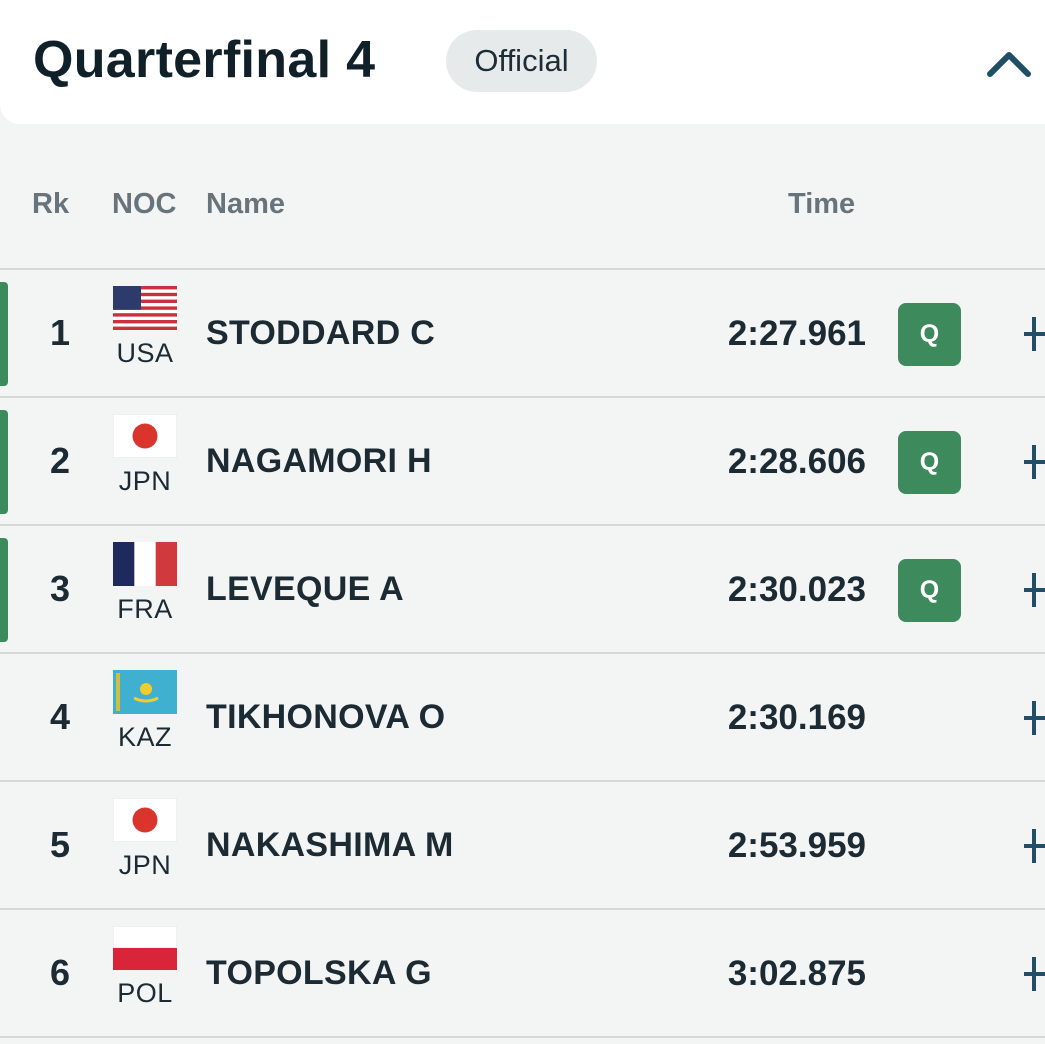 This screenshot has width=1045, height=1044. Describe the element at coordinates (796, 589) in the screenshot. I see `result-time: 2:30.023` at that location.